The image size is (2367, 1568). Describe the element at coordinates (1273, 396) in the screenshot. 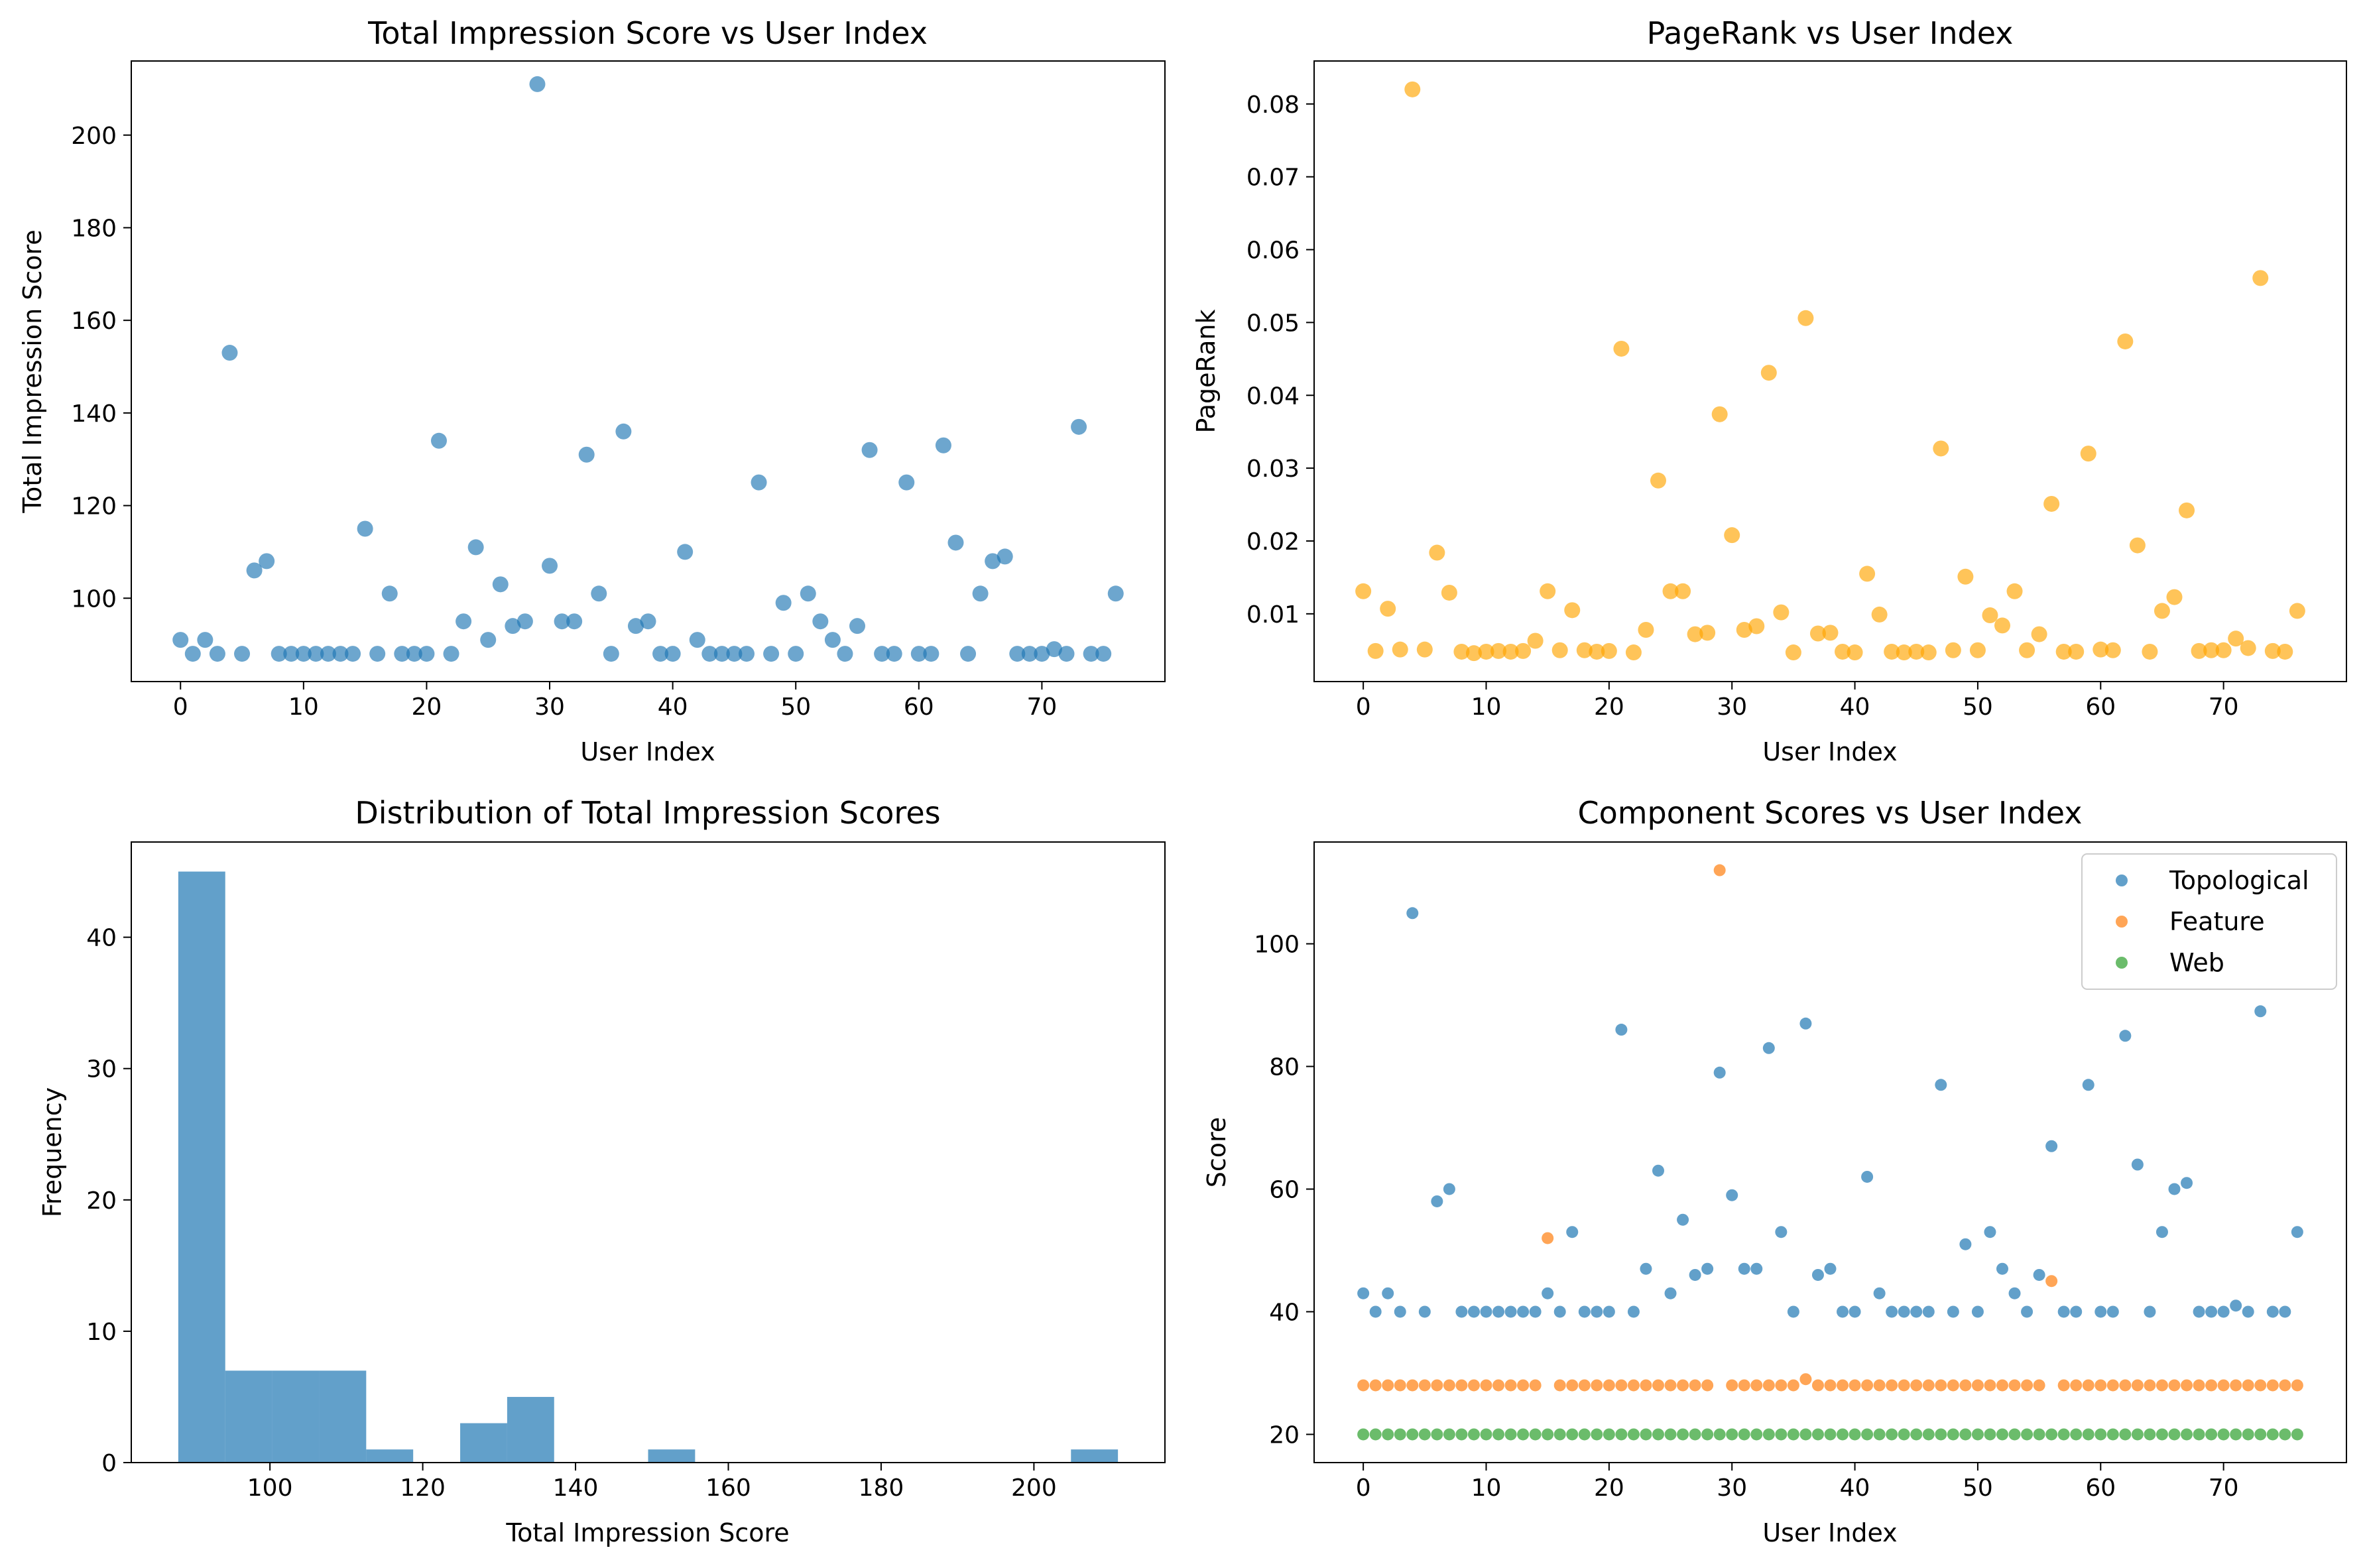

I see `y-tick-label: 0.04` at that location.